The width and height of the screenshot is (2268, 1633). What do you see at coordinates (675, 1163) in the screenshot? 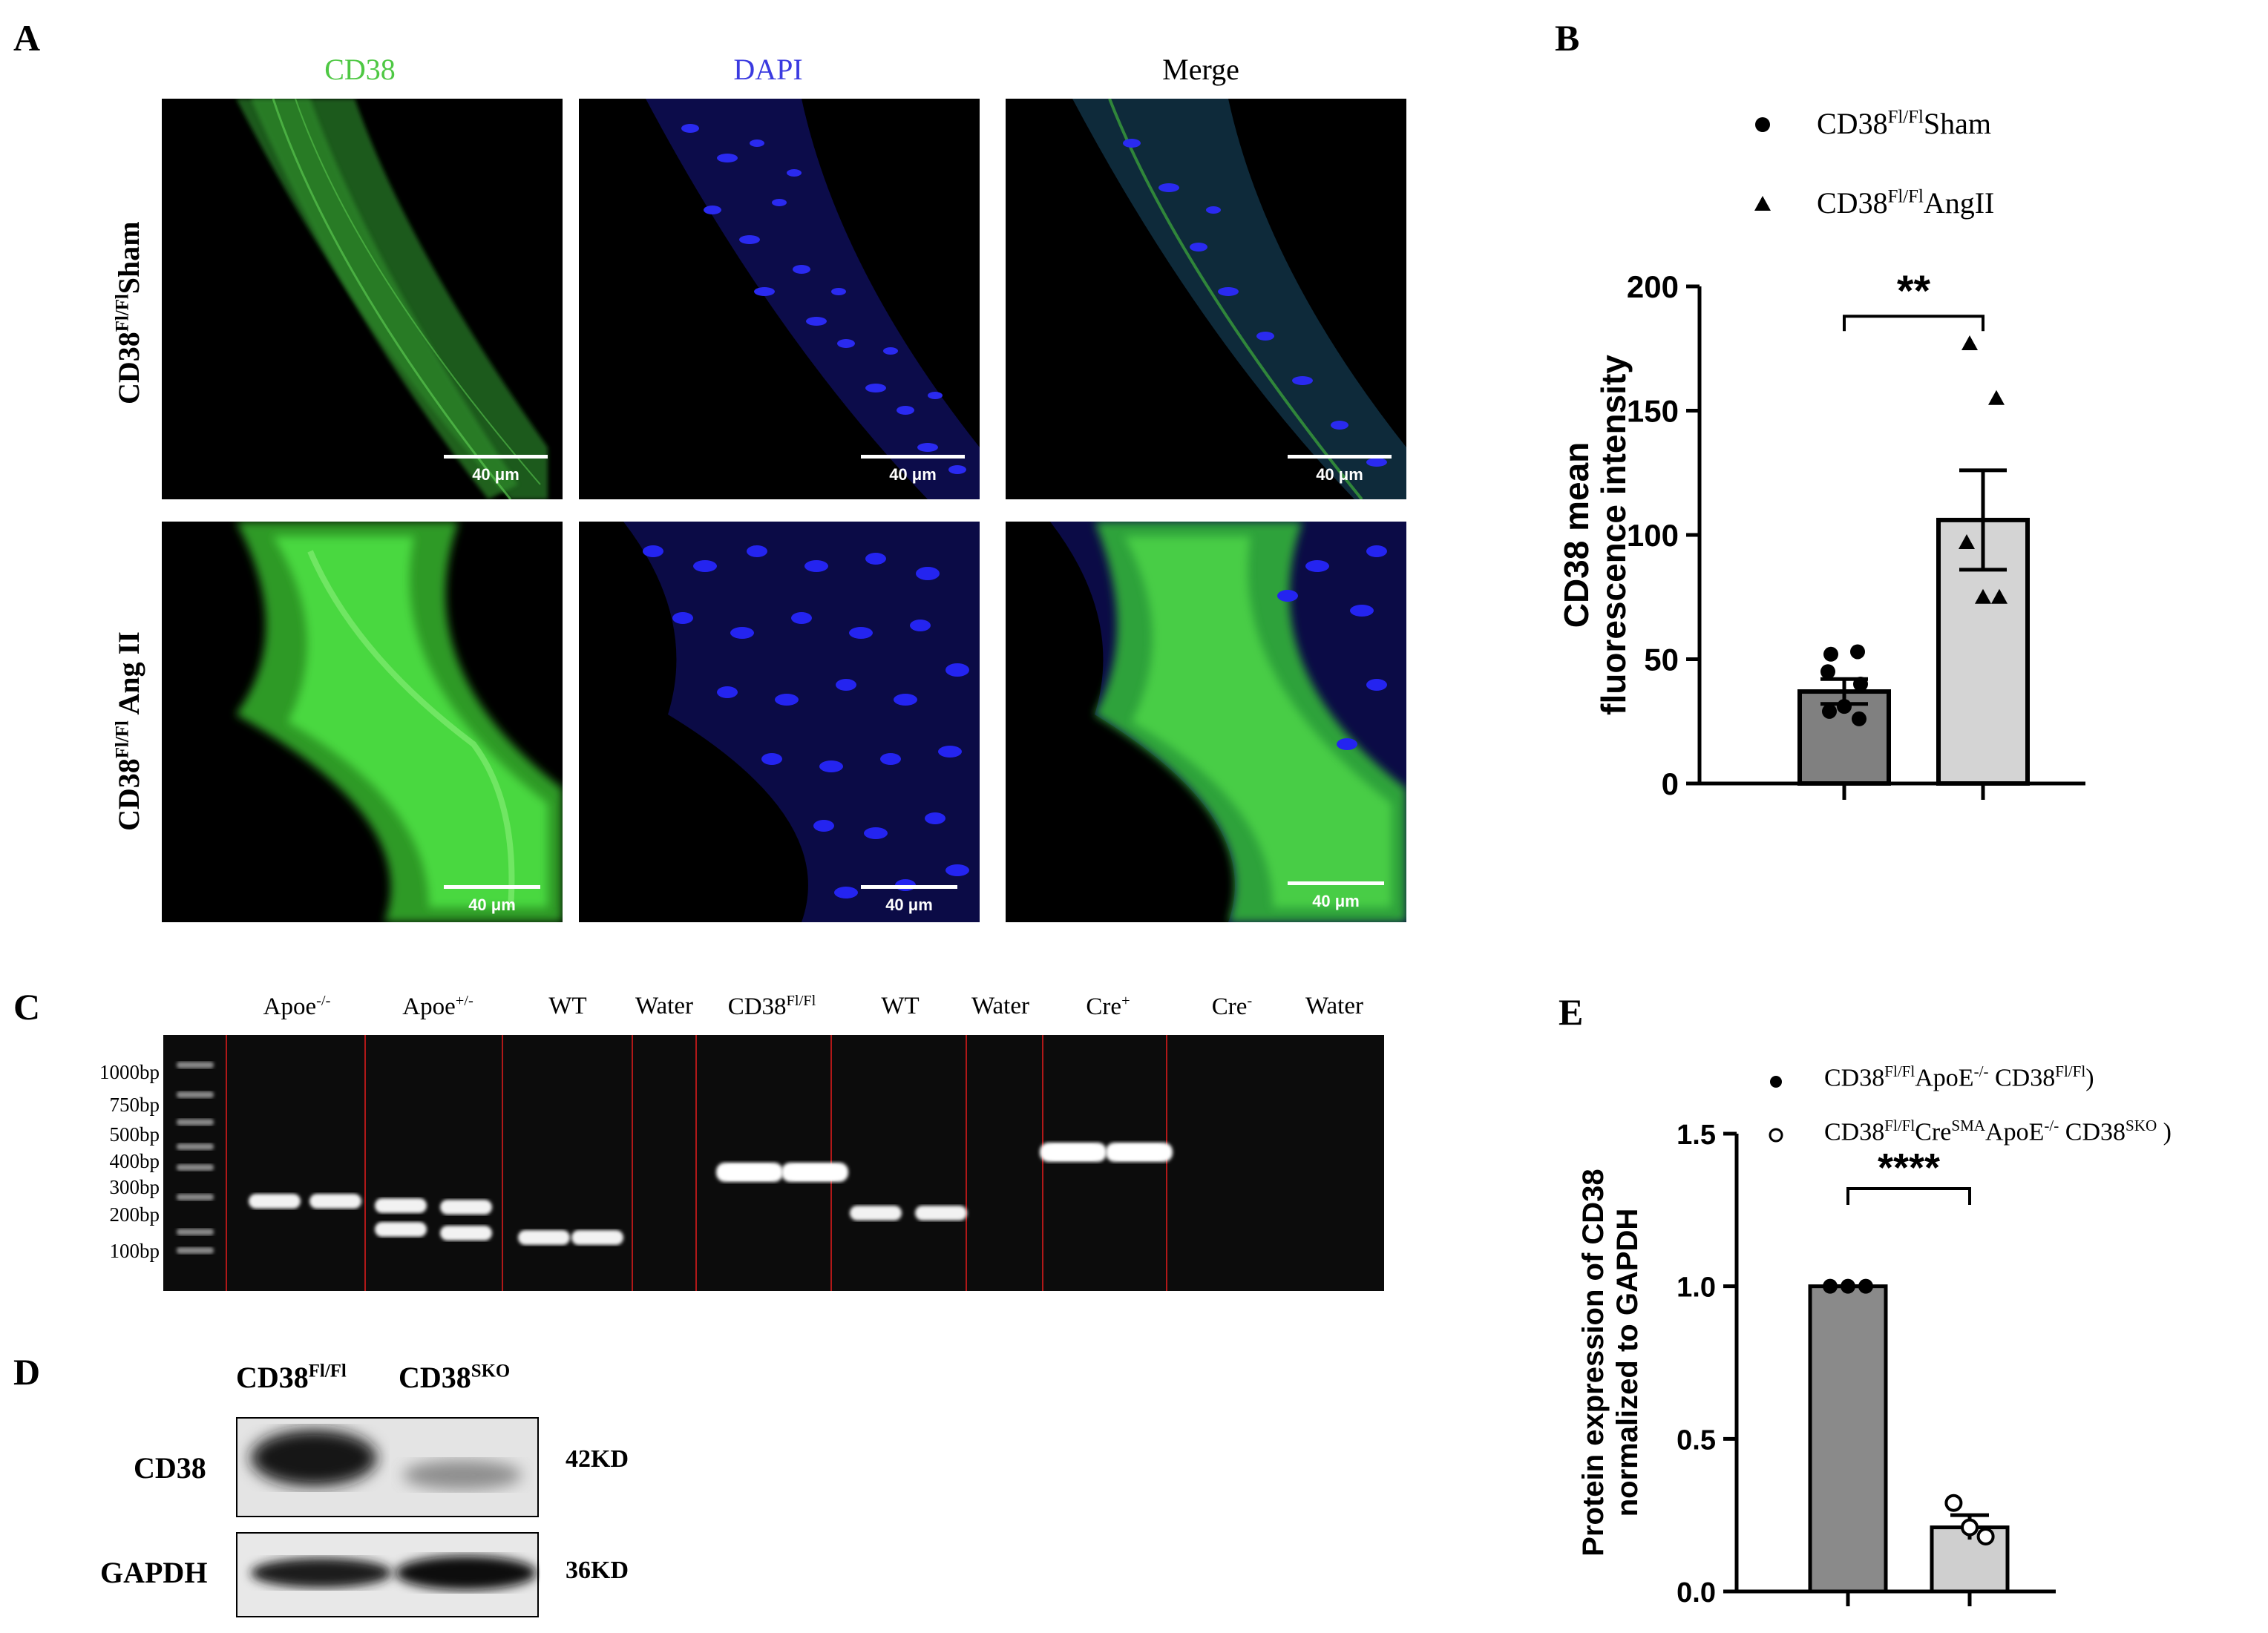
I see `gel-bands` at bounding box center [675, 1163].